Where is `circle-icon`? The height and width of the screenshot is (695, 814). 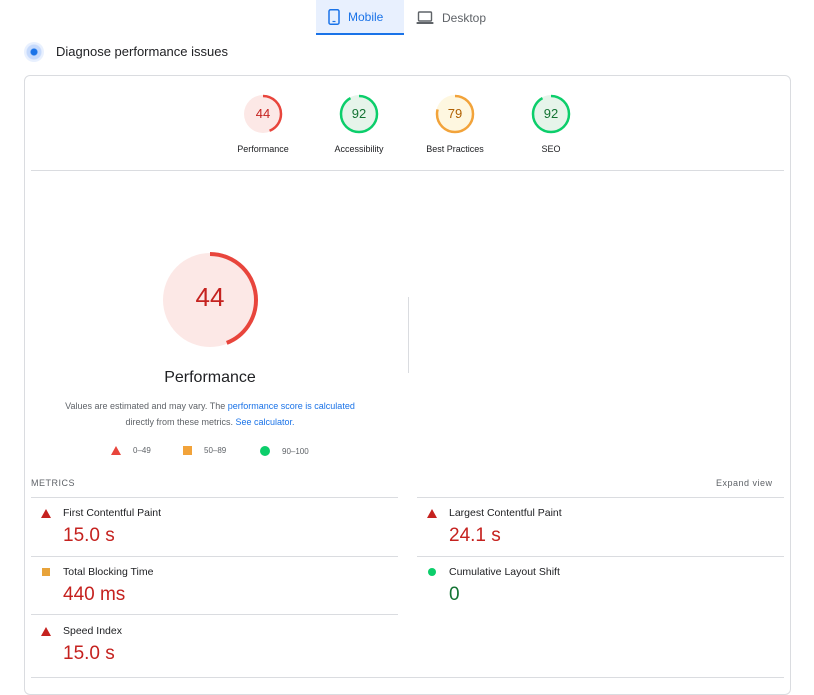
circle-icon is located at coordinates (265, 451).